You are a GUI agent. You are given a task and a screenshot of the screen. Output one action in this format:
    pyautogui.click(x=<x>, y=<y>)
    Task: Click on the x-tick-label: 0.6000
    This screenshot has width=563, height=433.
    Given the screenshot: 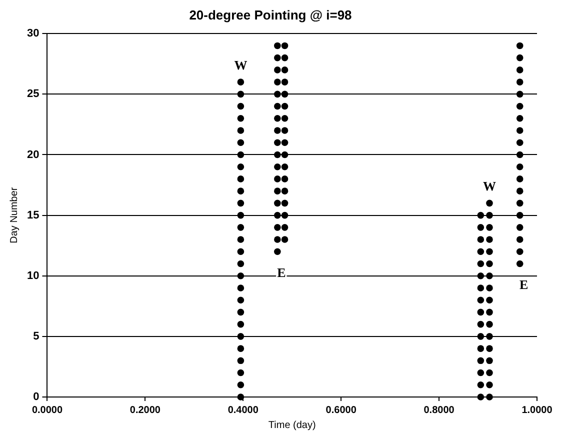 What is the action you would take?
    pyautogui.click(x=341, y=410)
    